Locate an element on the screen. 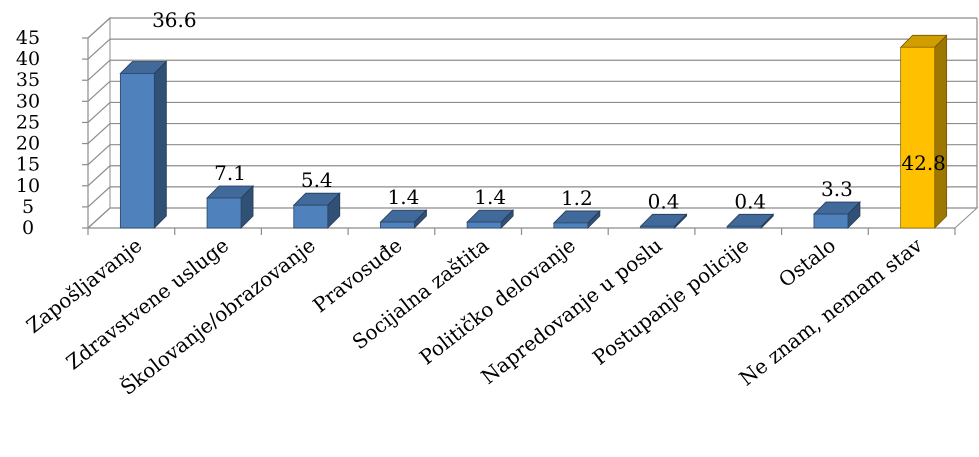  y-tick-label: 5 is located at coordinates (28, 207).